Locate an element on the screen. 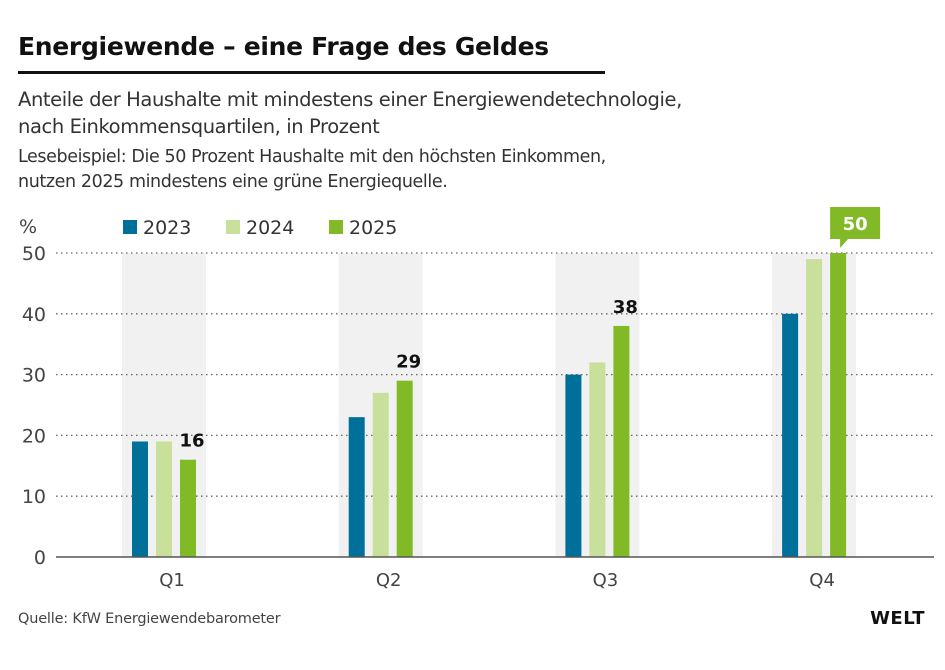 The width and height of the screenshot is (945, 670). x-tick-label-q4: Q4 is located at coordinates (822, 580).